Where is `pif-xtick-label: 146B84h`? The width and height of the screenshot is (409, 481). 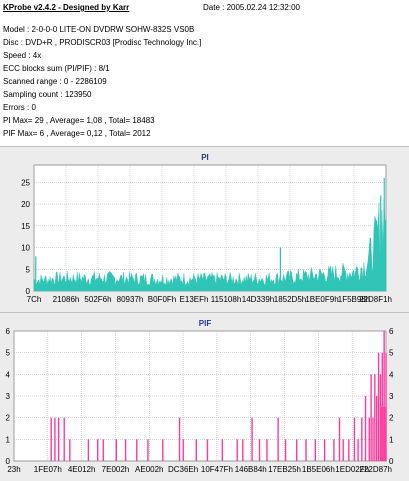
pif-xtick-label: 146B84h is located at coordinates (251, 469).